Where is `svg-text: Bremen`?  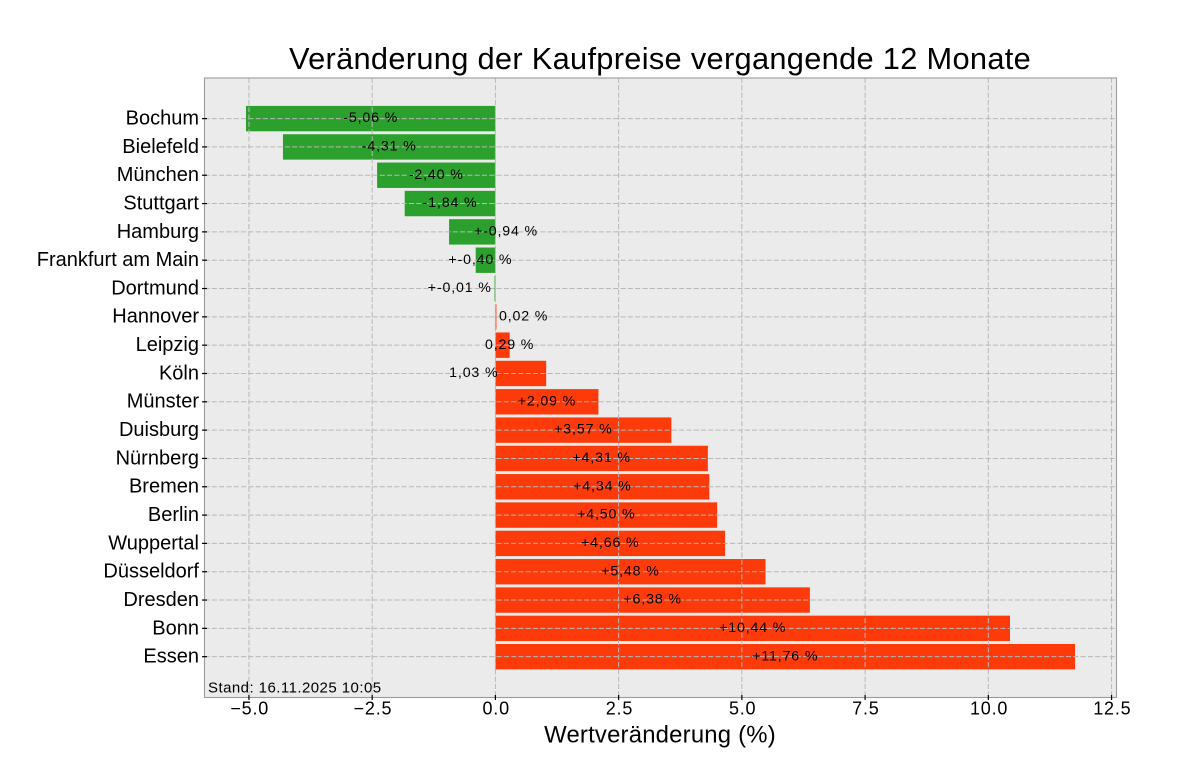 svg-text: Bremen is located at coordinates (164, 487).